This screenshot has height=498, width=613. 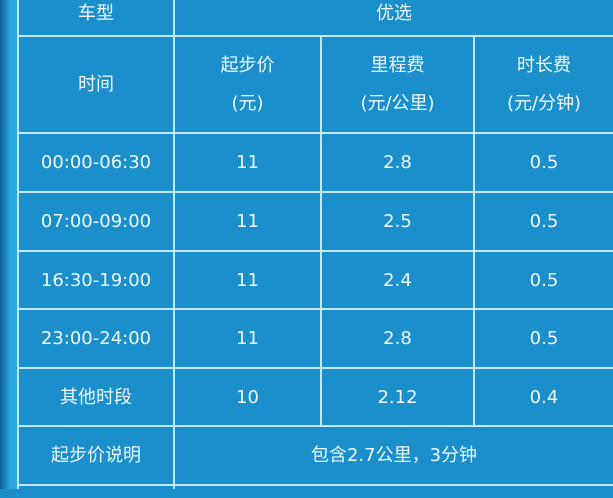 What do you see at coordinates (247, 84) in the screenshot?
I see `column-header-base: 起步价 (元)` at bounding box center [247, 84].